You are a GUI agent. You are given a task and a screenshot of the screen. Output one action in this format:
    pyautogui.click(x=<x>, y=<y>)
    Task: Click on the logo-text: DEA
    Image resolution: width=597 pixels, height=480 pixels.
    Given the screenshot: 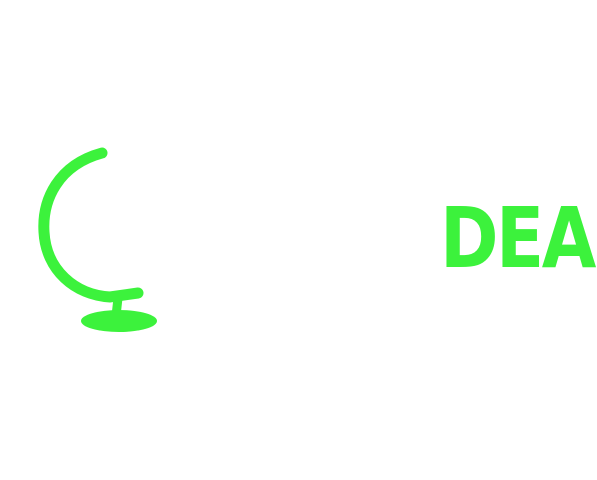 What is the action you would take?
    pyautogui.click(x=518, y=238)
    